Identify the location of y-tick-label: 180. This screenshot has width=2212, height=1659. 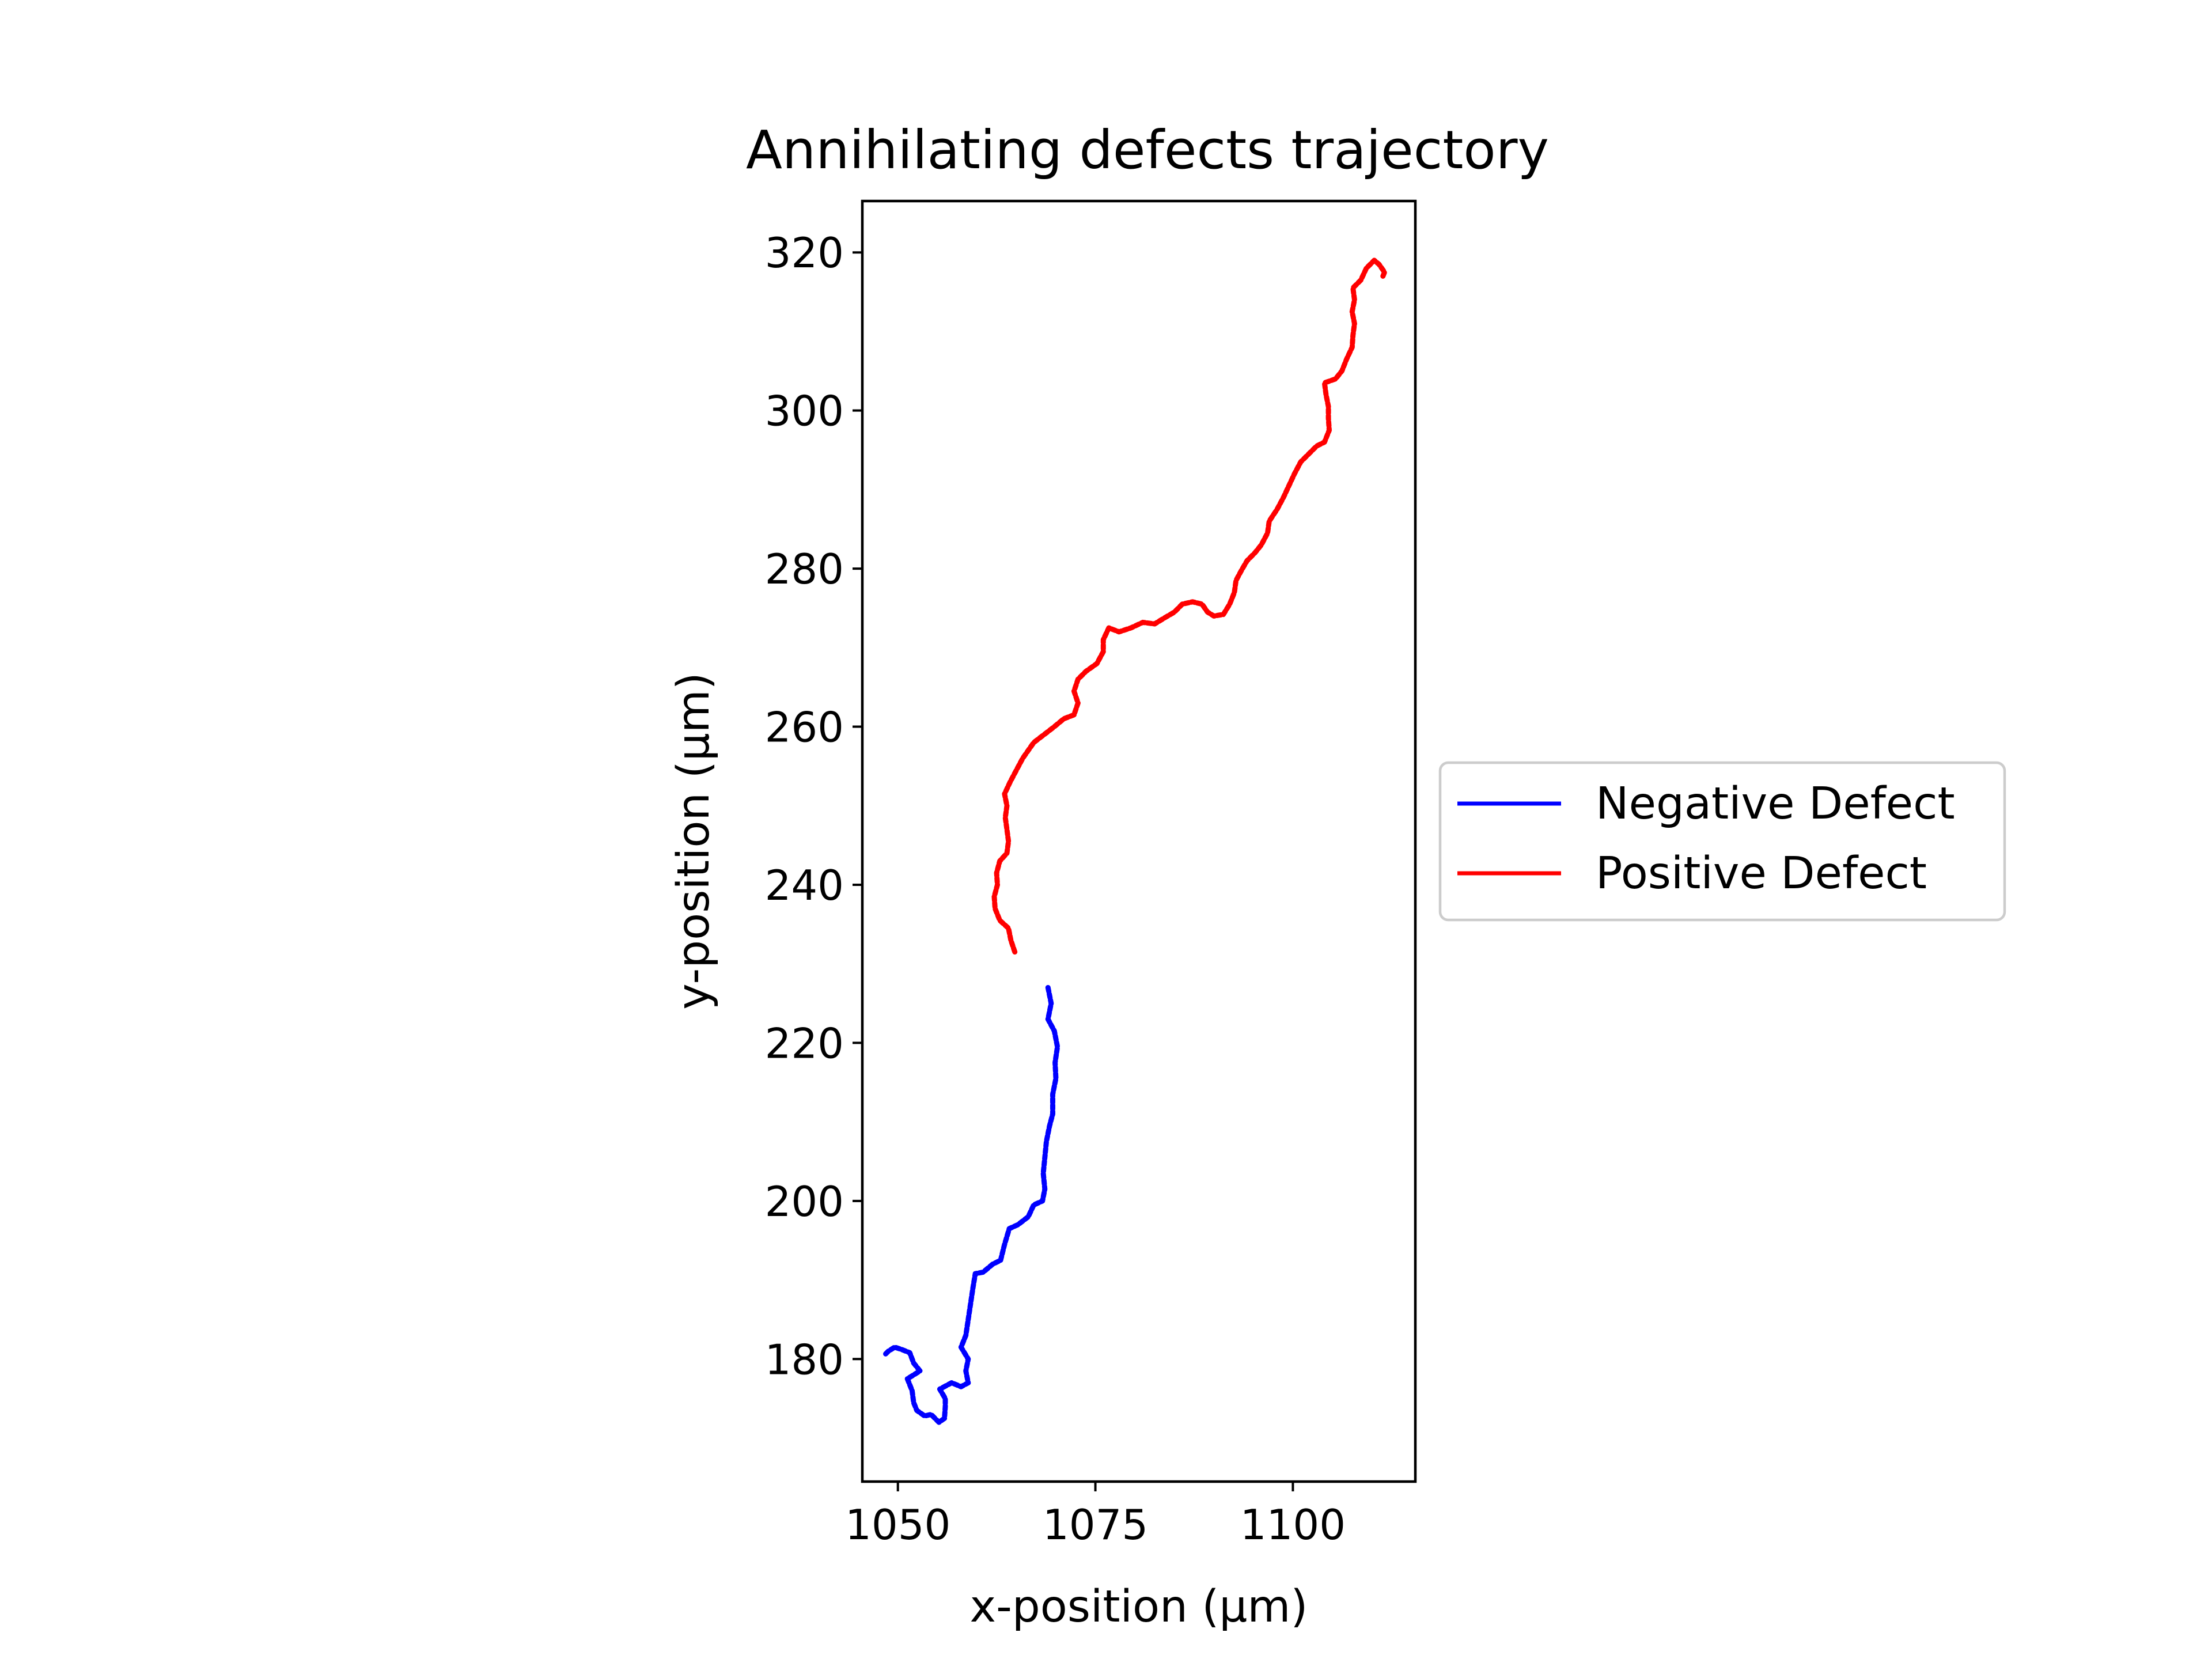
(804, 1359).